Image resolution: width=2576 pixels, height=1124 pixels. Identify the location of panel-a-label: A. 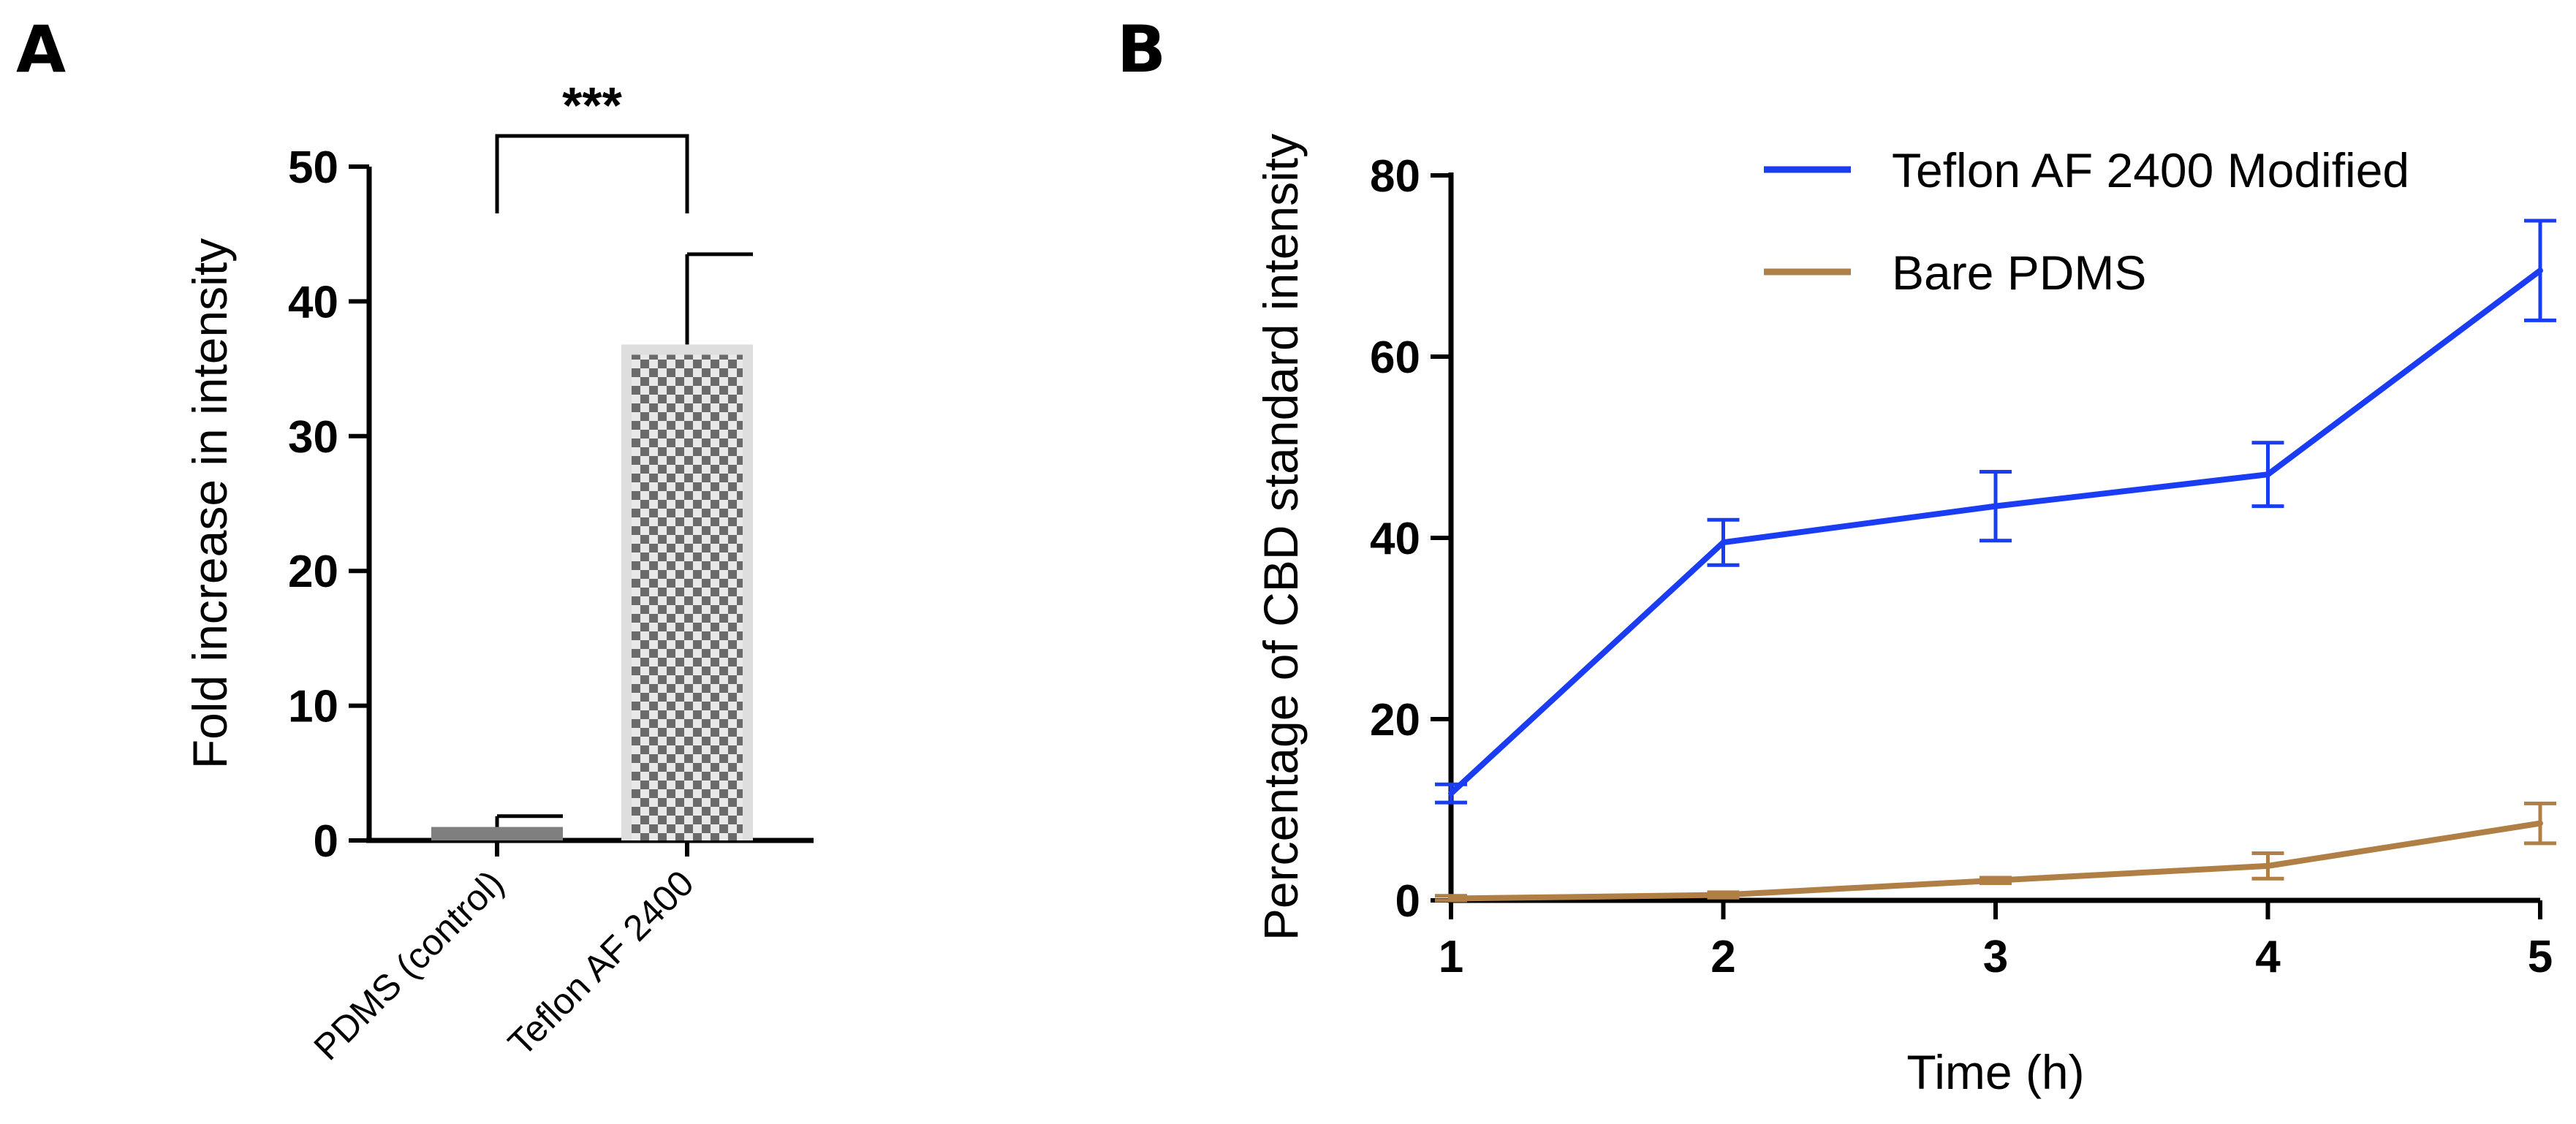
(41, 50).